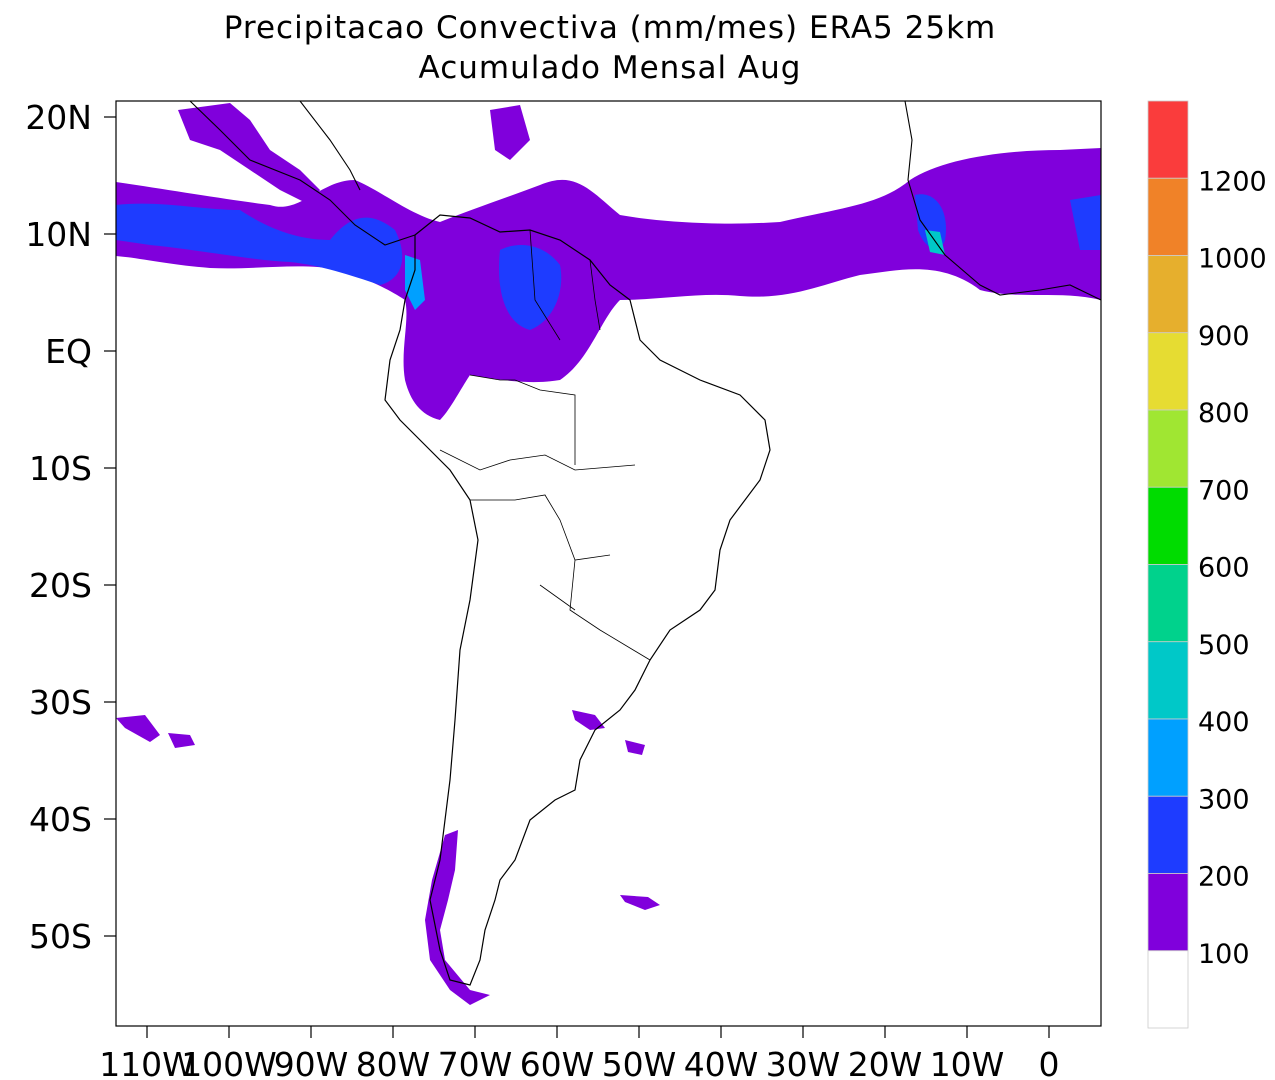 The width and height of the screenshot is (1275, 1080). Describe the element at coordinates (393, 1062) in the screenshot. I see `x-tick-label: 80W` at that location.